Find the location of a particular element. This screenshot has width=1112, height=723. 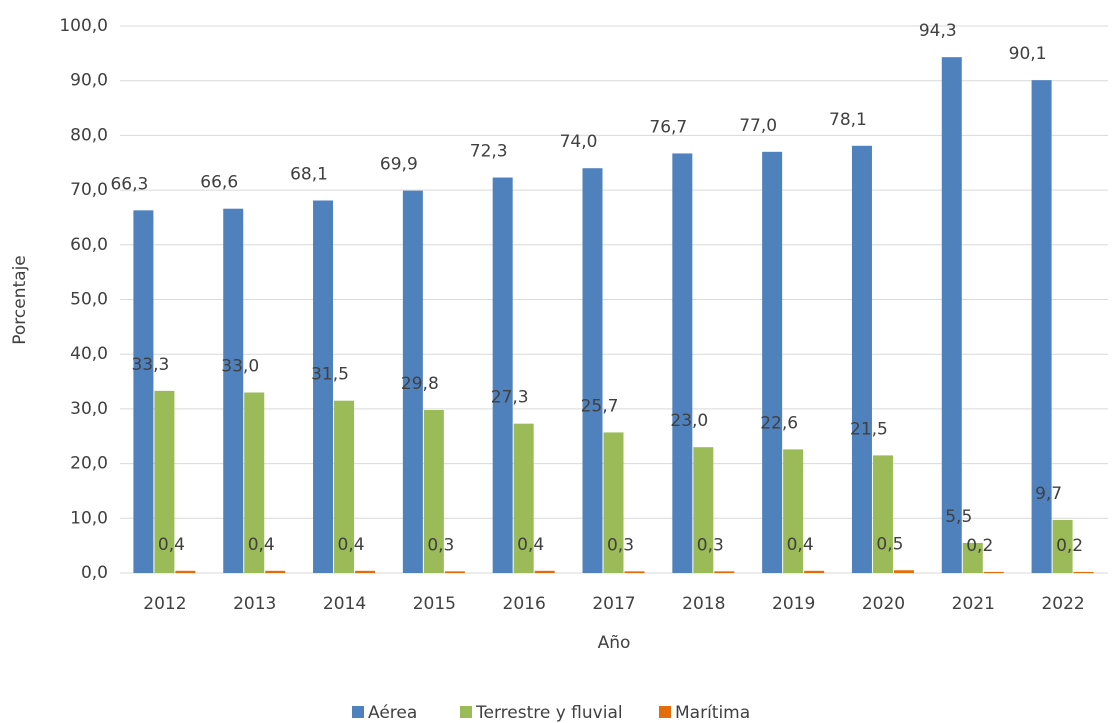

y-tick-label: 40,0 is located at coordinates (89, 354).